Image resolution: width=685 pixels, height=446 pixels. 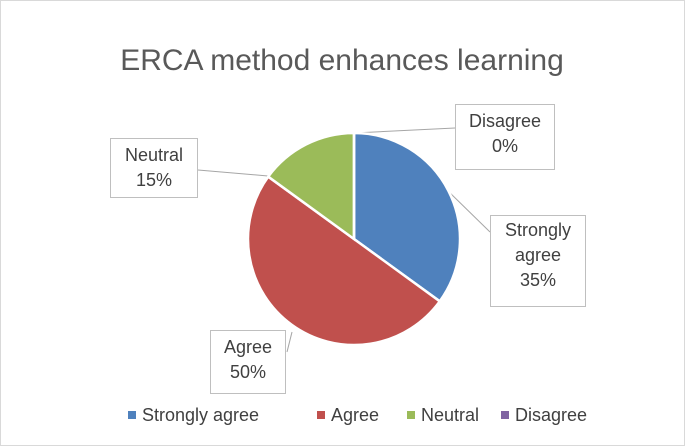 I want to click on data-label-value: 0%, so click(x=504, y=146).